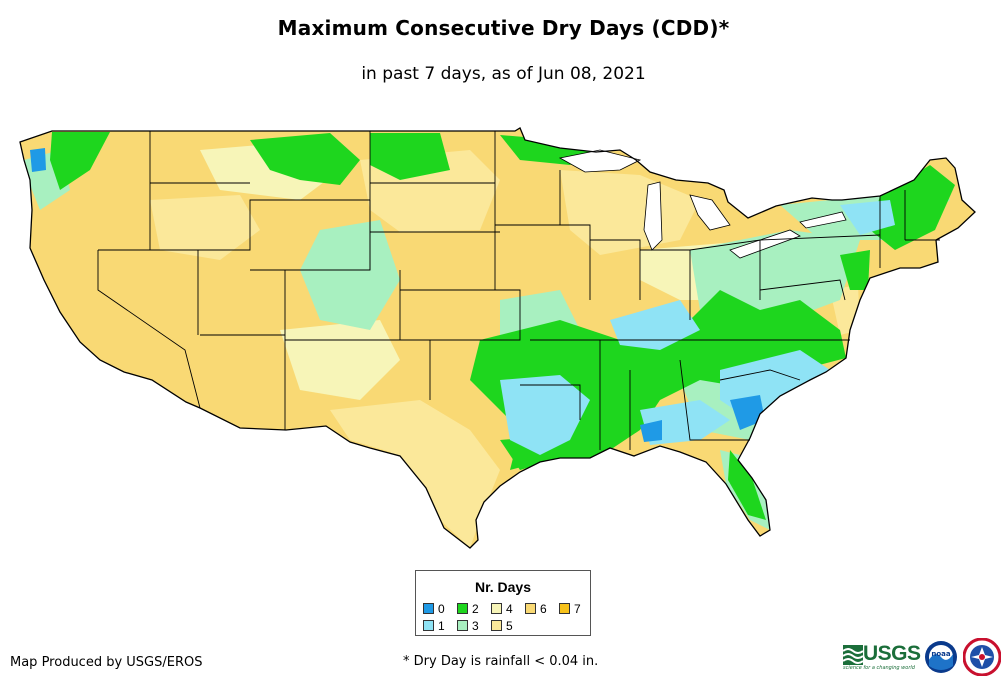  I want to click on legend: Nr. Days 0 1 2 3 4 5 6 7, so click(503, 603).